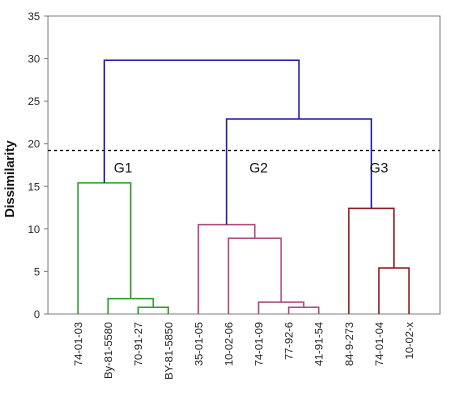  What do you see at coordinates (34, 60) in the screenshot?
I see `y-tick-label: 30` at bounding box center [34, 60].